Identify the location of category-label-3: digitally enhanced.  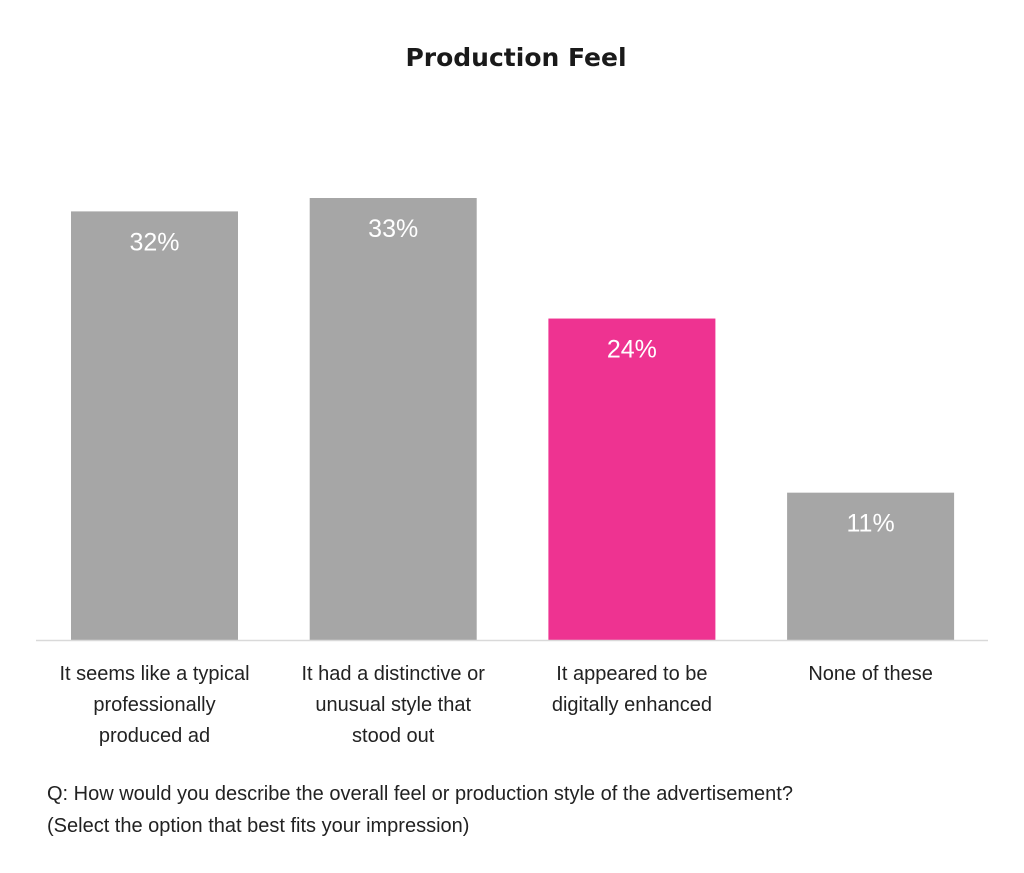
(632, 705).